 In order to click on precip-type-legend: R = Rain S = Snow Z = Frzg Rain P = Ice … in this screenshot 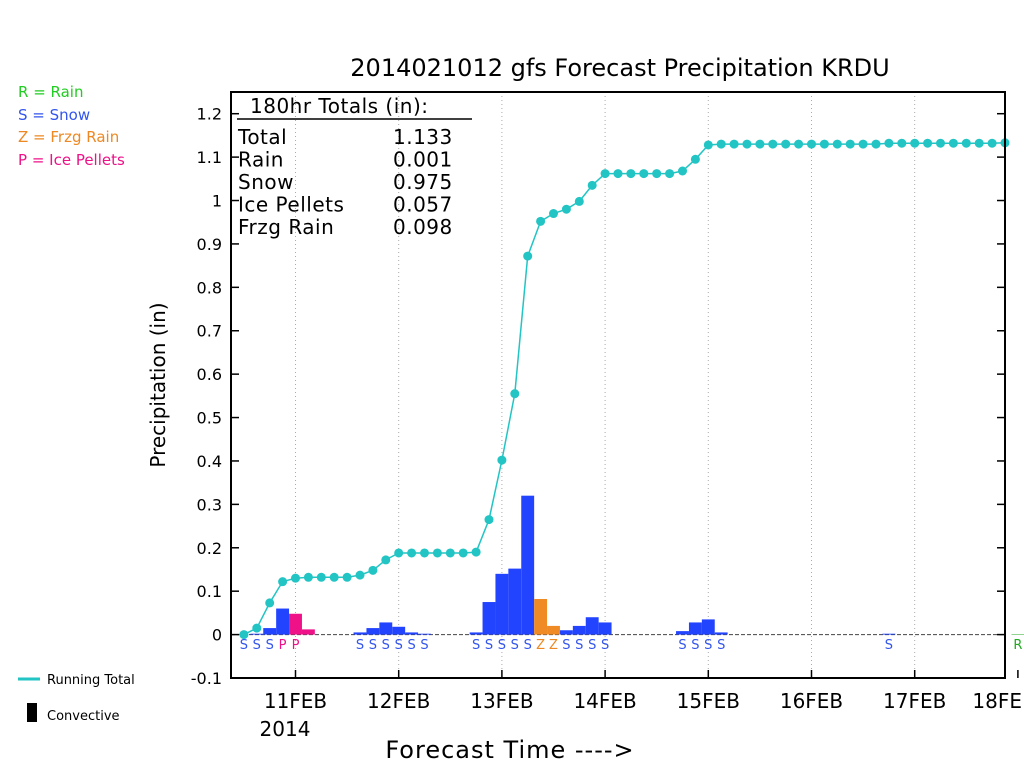, I will do `click(71, 126)`.